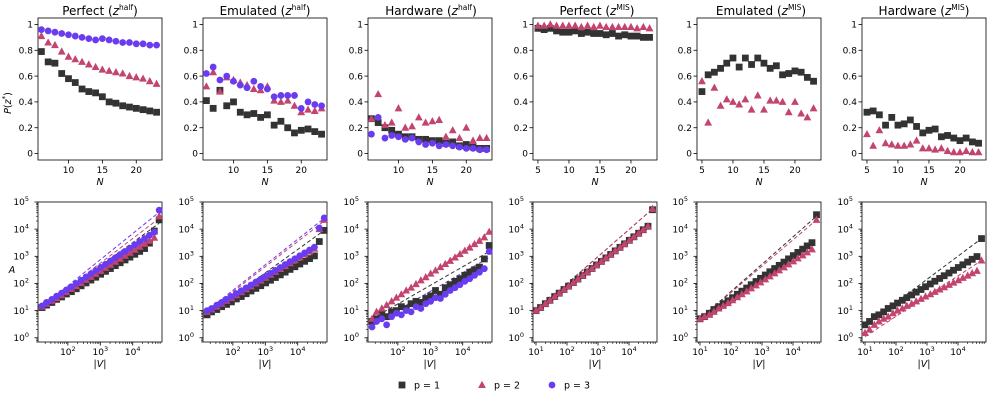  I want to click on series-p=1, so click(430, 283).